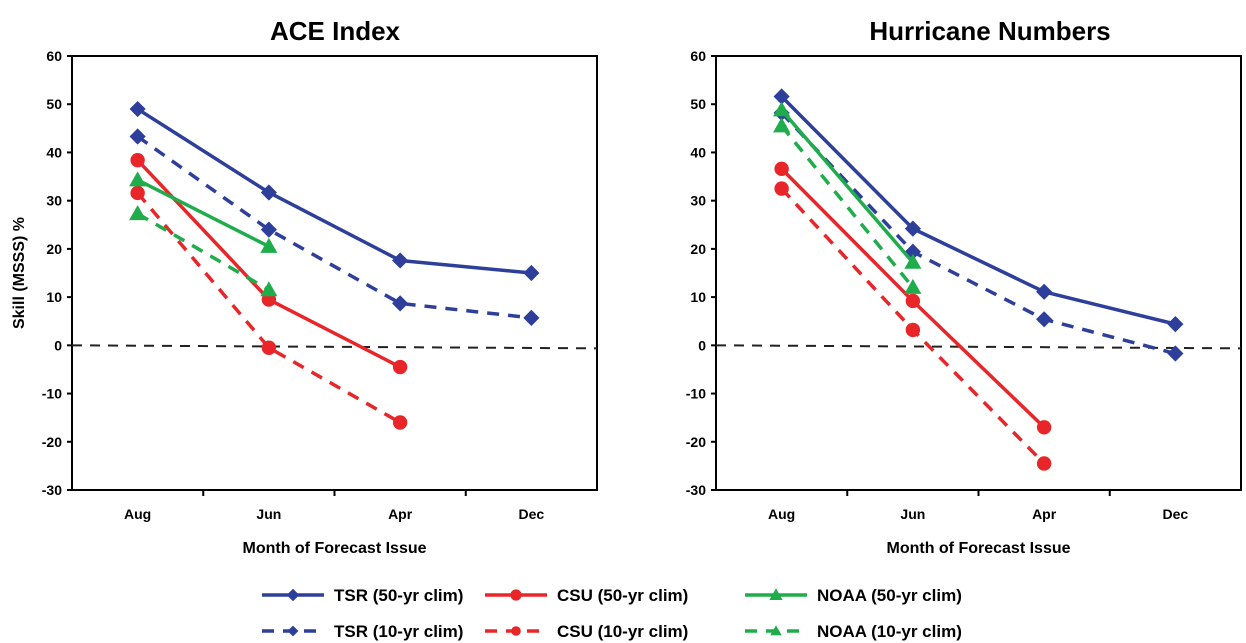 The height and width of the screenshot is (643, 1246). Describe the element at coordinates (269, 245) in the screenshot. I see `ace-index-noaa-50-yr-clim-point` at that location.